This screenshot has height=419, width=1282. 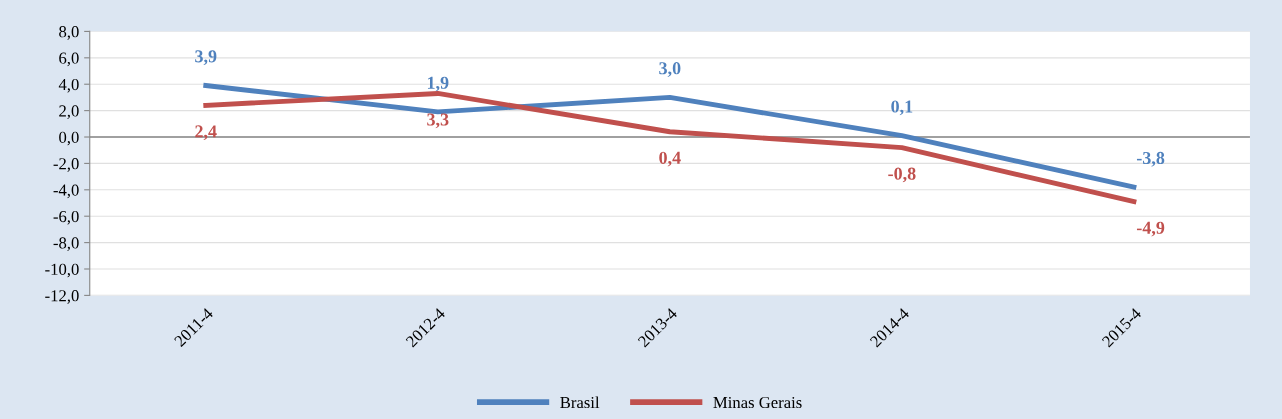 What do you see at coordinates (902, 175) in the screenshot?
I see `data-label: -0,8` at bounding box center [902, 175].